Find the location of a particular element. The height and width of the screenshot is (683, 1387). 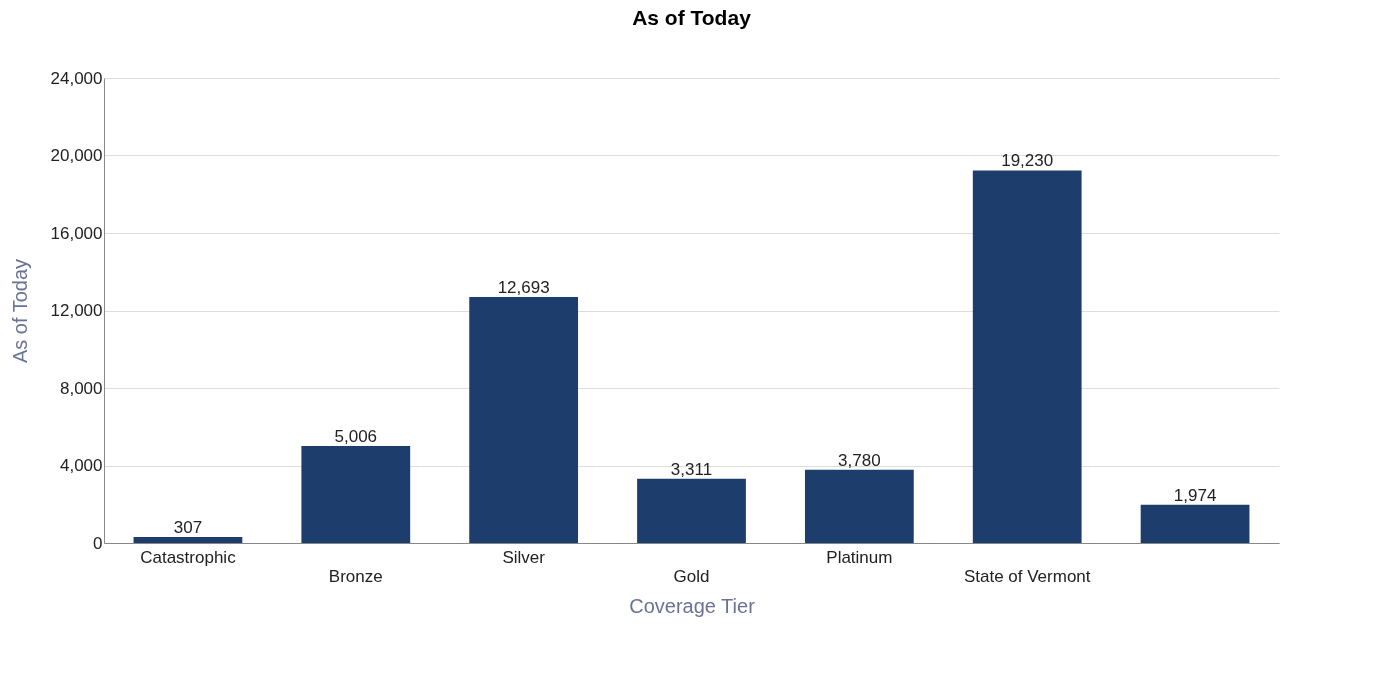

data-label: 5,006 is located at coordinates (356, 437).